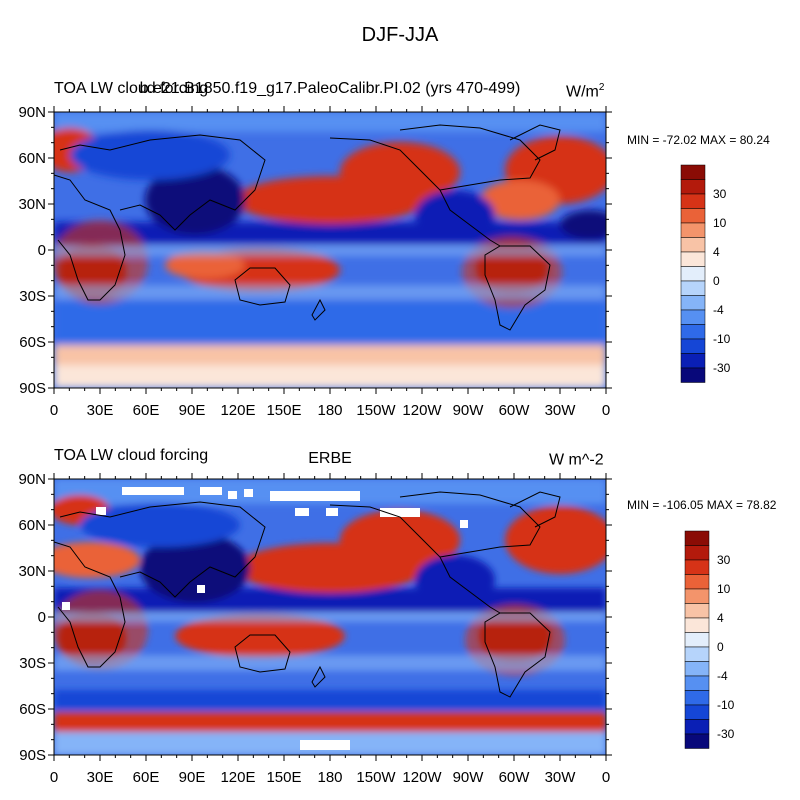 This screenshot has width=800, height=800. What do you see at coordinates (32, 158) in the screenshot?
I see `lat-label: 60N` at bounding box center [32, 158].